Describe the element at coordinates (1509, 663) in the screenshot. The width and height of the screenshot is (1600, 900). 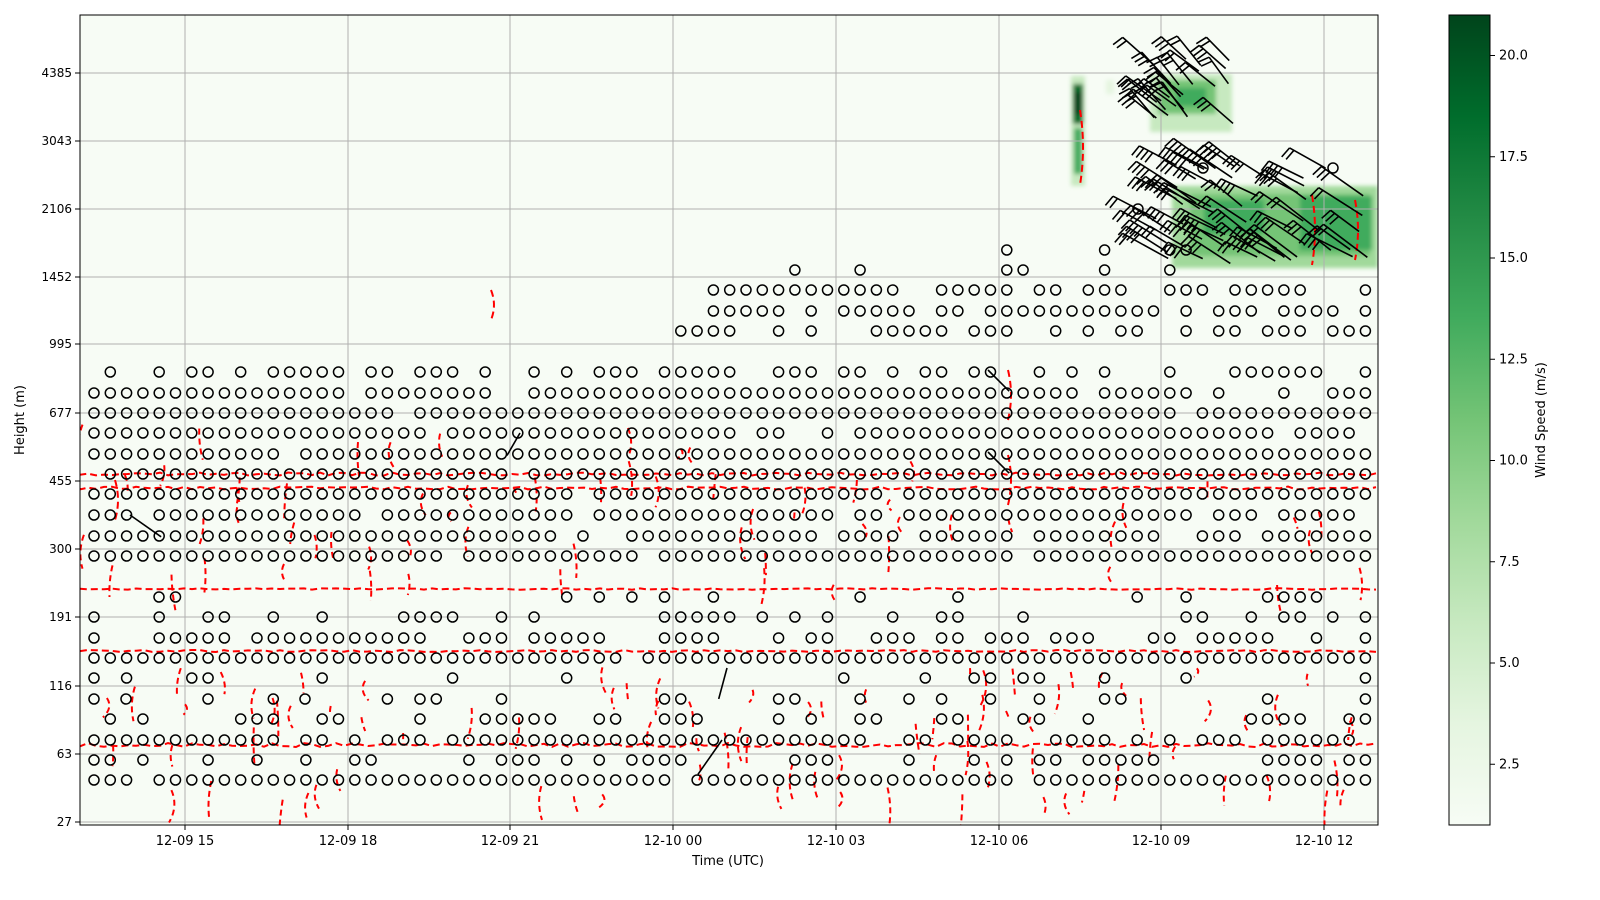
I see `colorbar-tick-label: 5.0` at that location.